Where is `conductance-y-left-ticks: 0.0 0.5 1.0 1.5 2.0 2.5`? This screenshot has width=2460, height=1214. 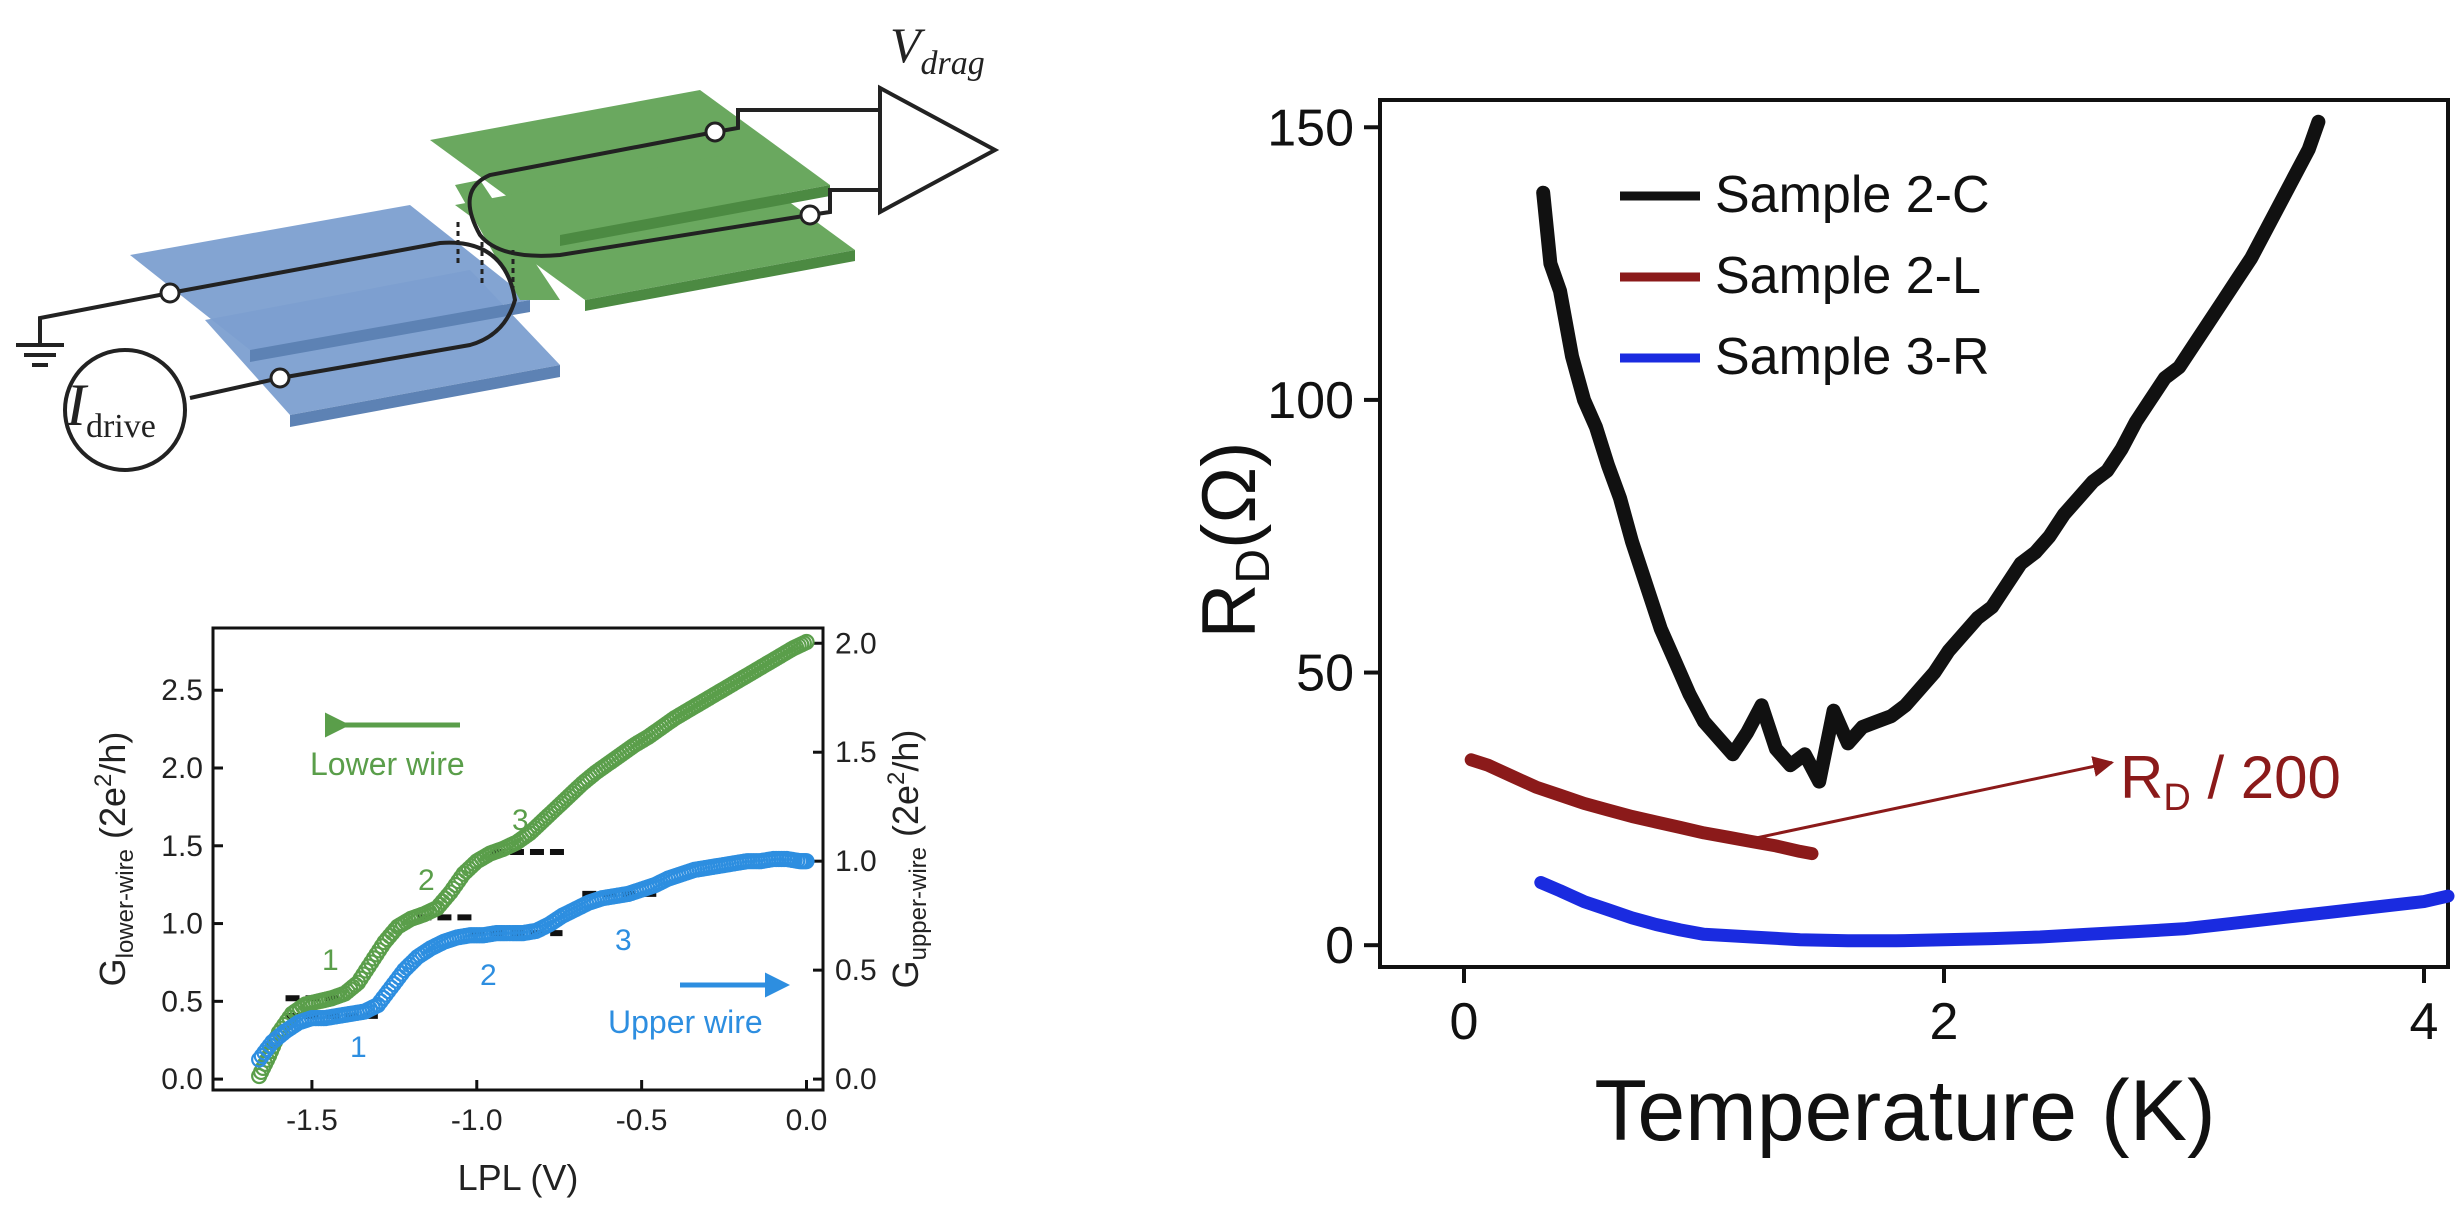
conductance-y-left-ticks: 0.0 0.5 1.0 1.5 2.0 2.5 is located at coordinates (192, 885).